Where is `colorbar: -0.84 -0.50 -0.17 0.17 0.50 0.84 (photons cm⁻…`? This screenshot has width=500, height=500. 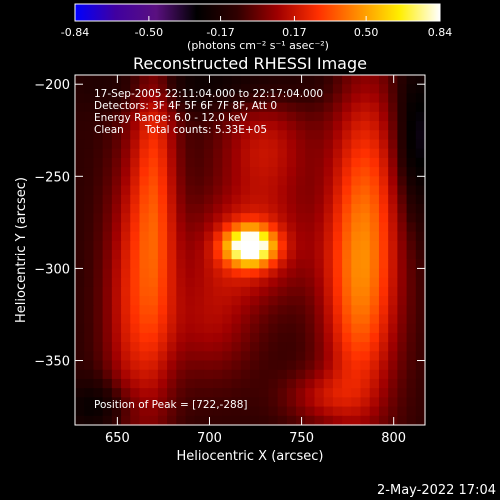 colorbar: -0.84 -0.50 -0.17 0.17 0.50 0.84 (photons cm⁻… is located at coordinates (256, 27).